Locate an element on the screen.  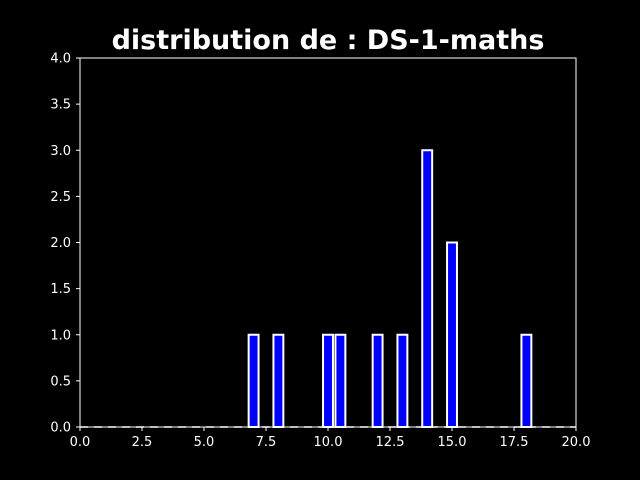
x-tick-label-6: 15.0 is located at coordinates (452, 442).